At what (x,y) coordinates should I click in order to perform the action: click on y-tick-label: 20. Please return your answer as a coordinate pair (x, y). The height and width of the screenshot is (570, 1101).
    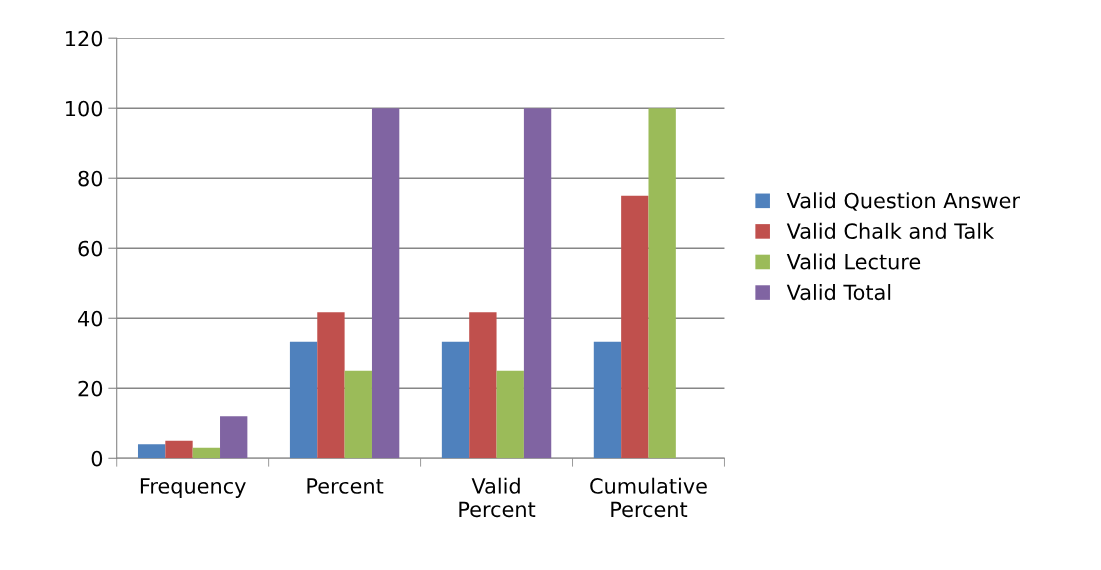
    Looking at the image, I should click on (90, 388).